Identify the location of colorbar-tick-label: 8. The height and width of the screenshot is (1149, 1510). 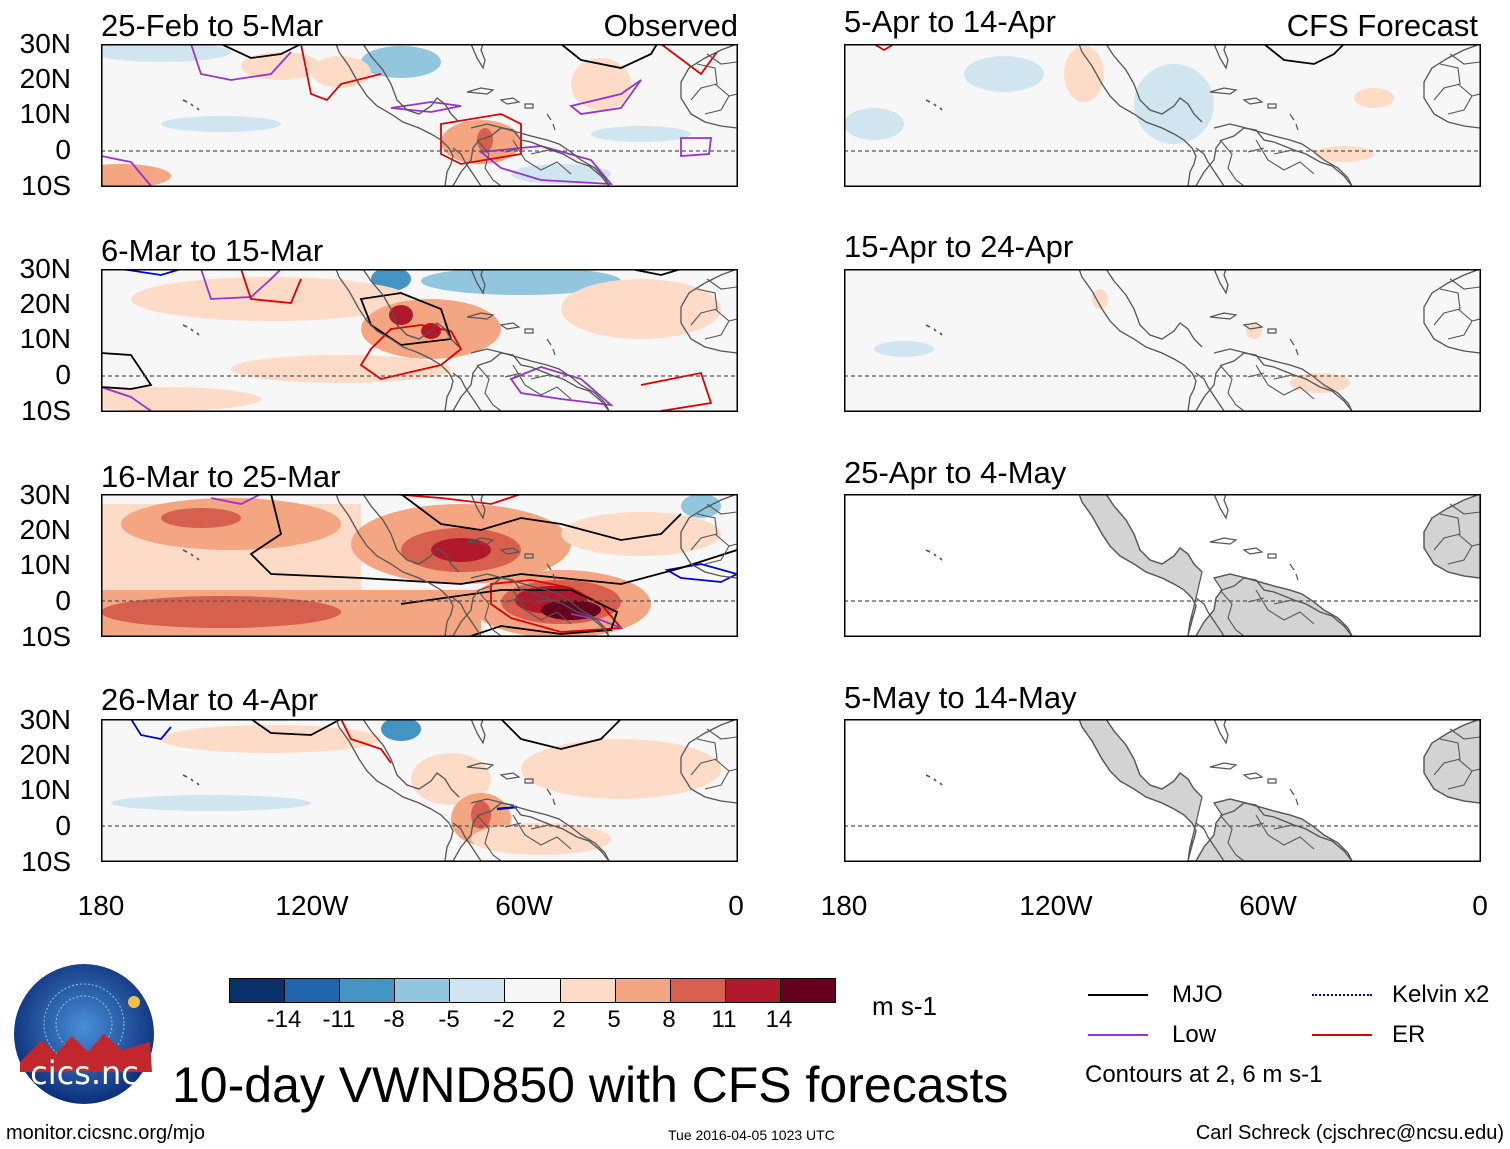
(669, 1019).